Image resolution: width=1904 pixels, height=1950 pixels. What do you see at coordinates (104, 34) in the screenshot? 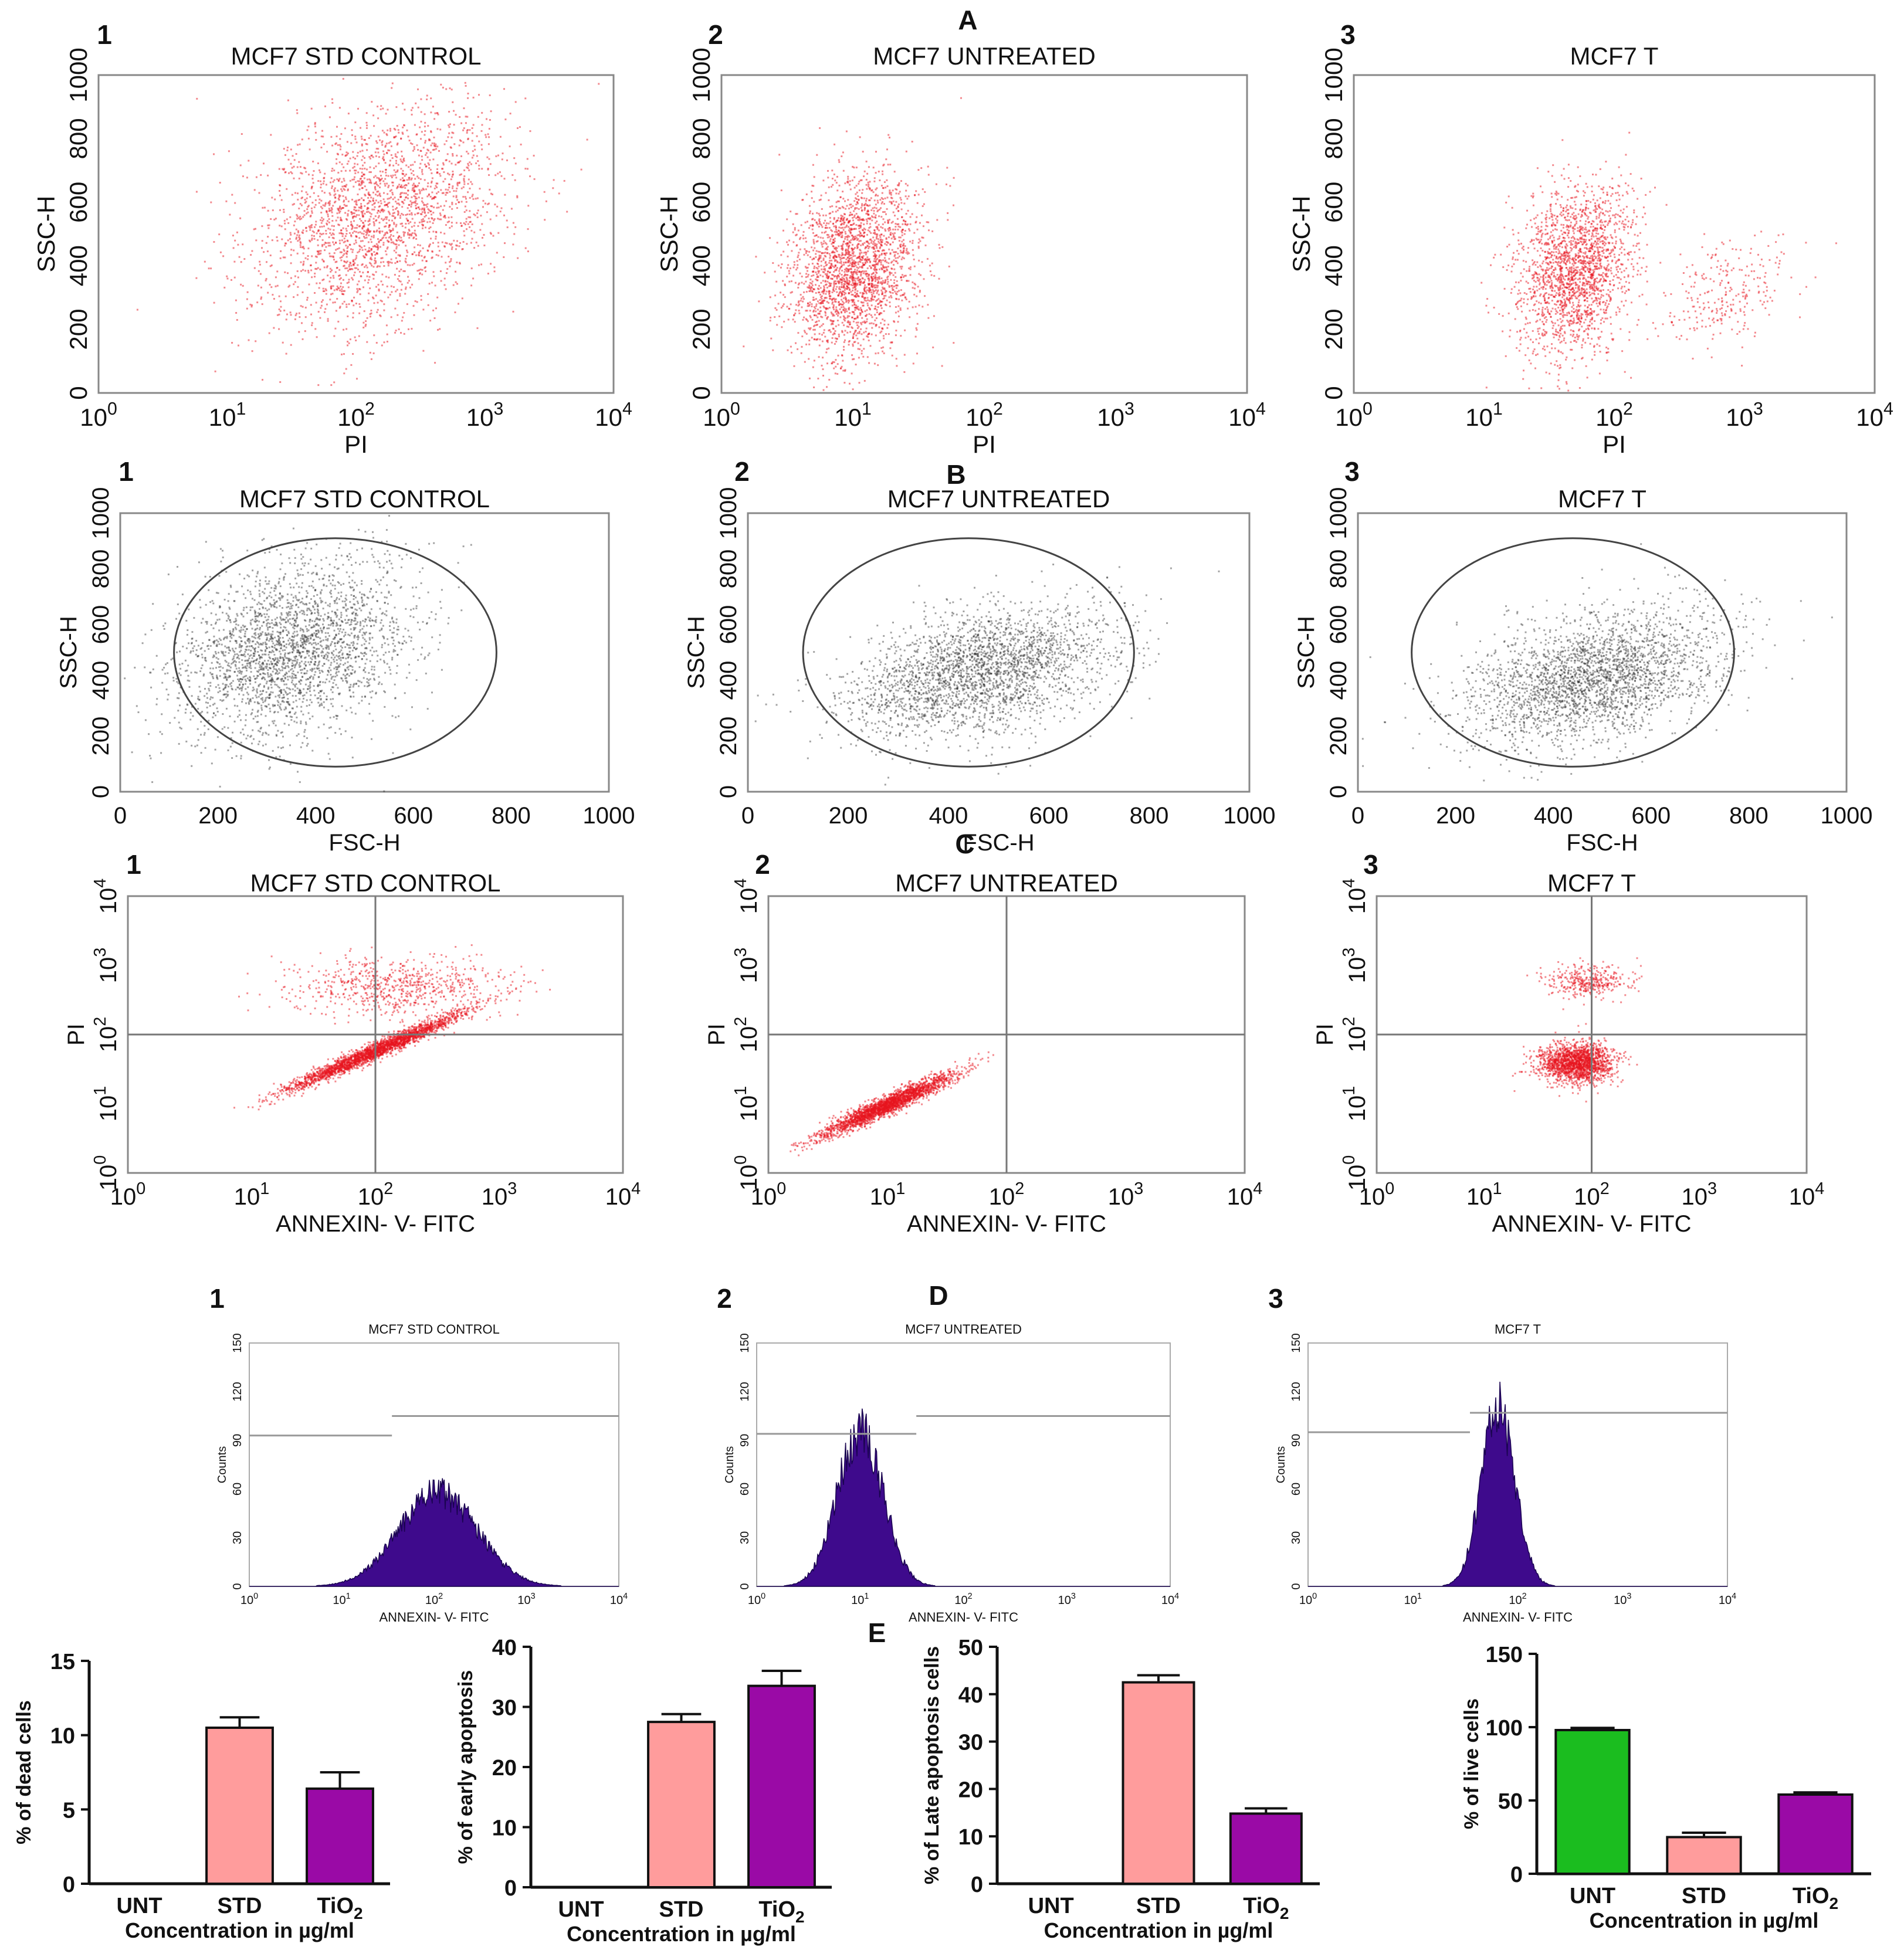
I see `panel-number: 1` at bounding box center [104, 34].